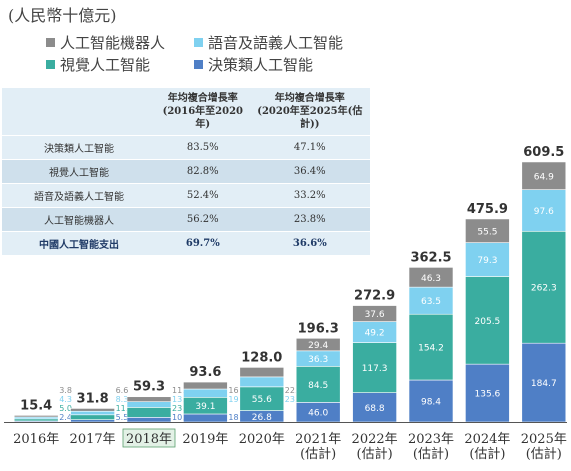 This screenshot has width=571, height=471. Describe the element at coordinates (309, 219) in the screenshot. I see `cagr-value-2020-2025: 23.8%` at that location.